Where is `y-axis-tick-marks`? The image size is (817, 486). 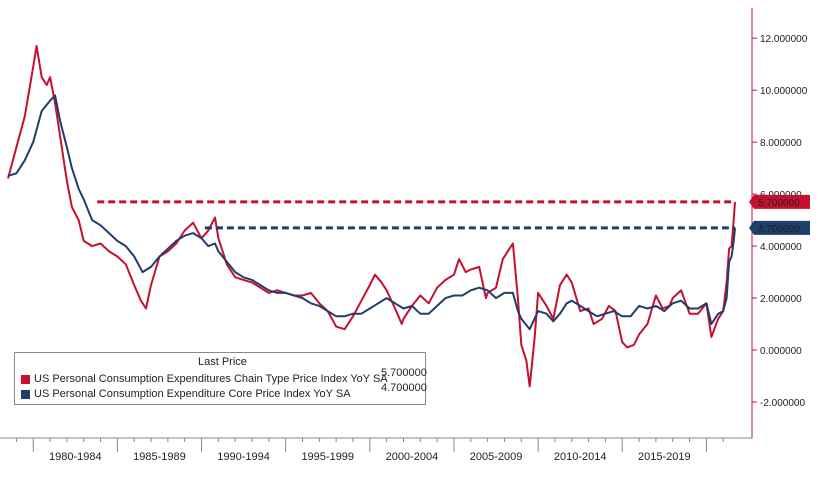
y-axis-tick-marks is located at coordinates (754, 220).